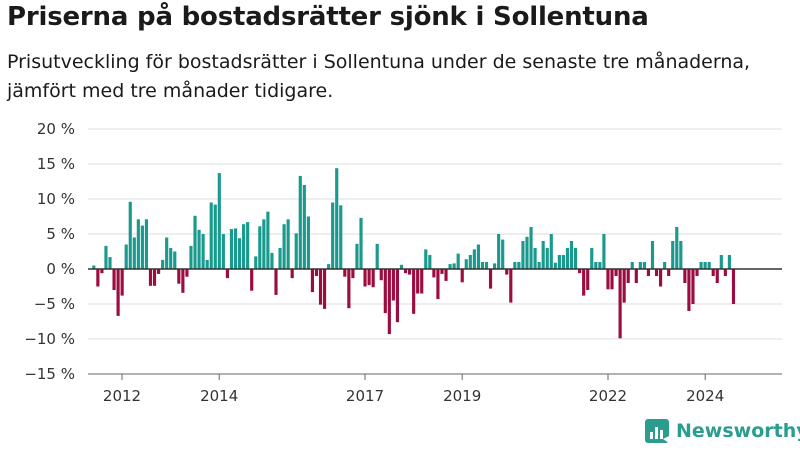 The image size is (800, 450). What do you see at coordinates (54, 304) in the screenshot?
I see `y-tick-label: −5 %` at bounding box center [54, 304].